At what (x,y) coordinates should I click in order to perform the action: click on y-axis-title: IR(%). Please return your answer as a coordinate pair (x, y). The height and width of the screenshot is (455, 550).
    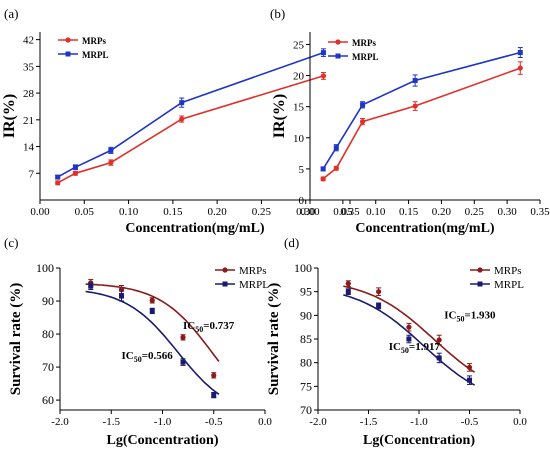
    Looking at the image, I should click on (279, 116).